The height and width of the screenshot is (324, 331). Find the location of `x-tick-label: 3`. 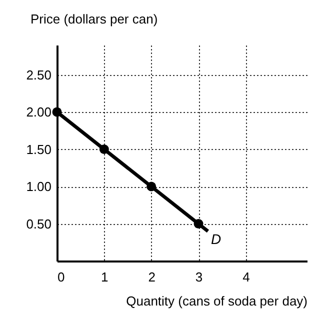

x-tick-label: 3 is located at coordinates (199, 277).